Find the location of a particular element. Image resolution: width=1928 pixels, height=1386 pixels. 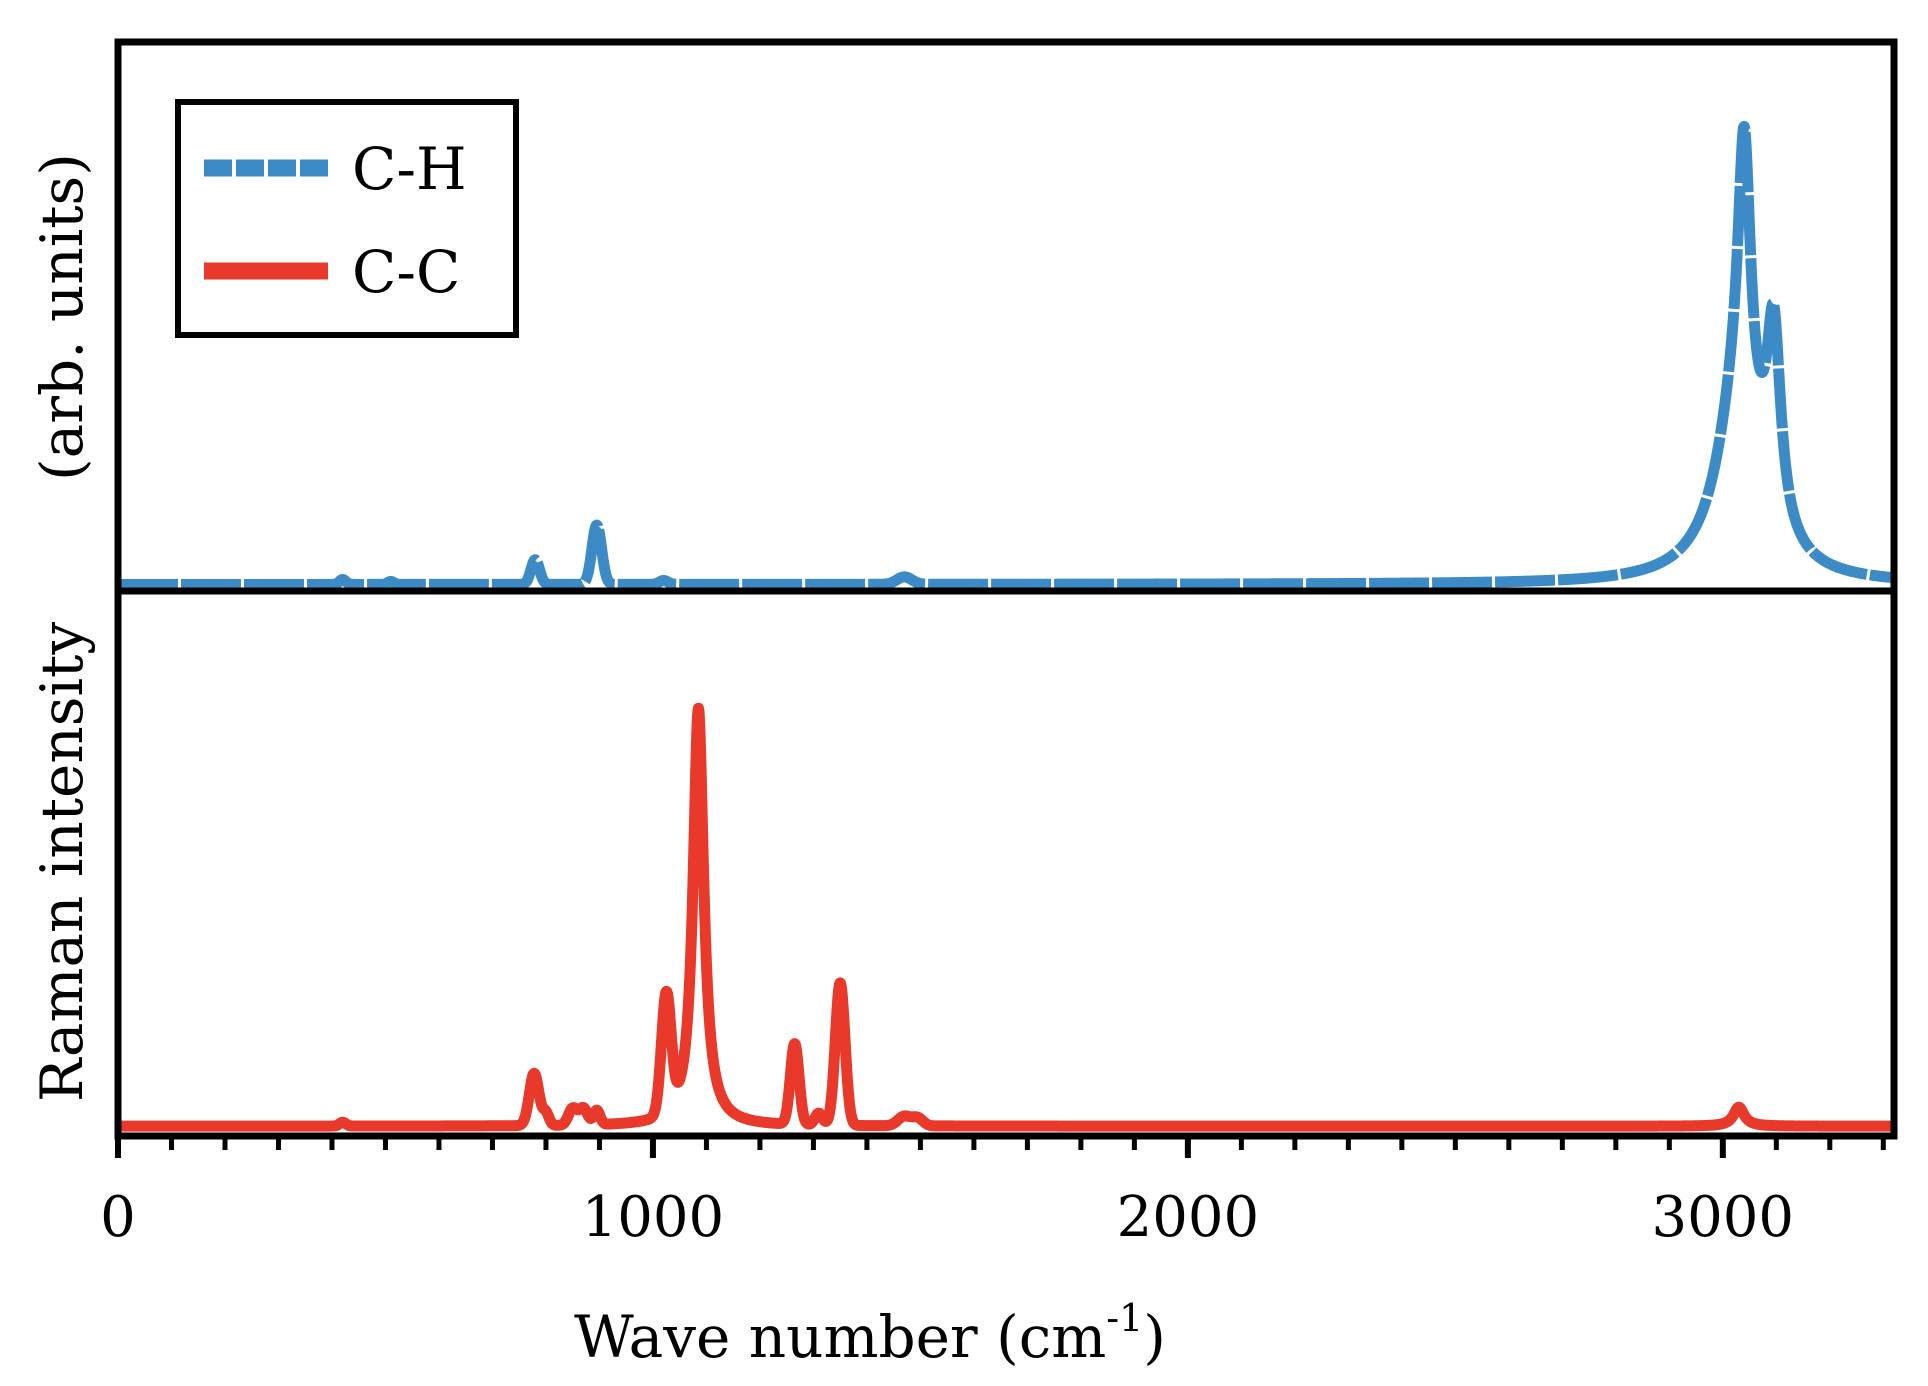

y-axis-label-top: (arb. units) is located at coordinates (62, 317).